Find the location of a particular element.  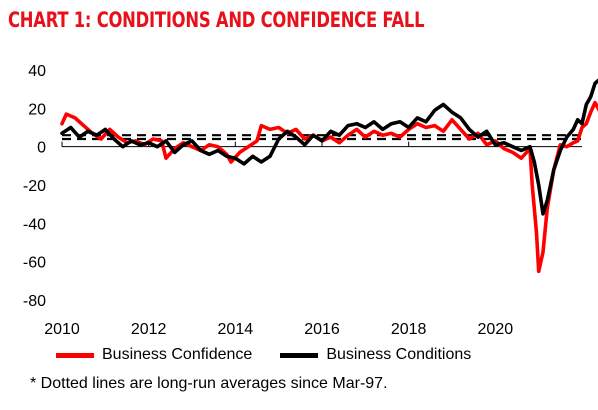

legend-swatch-business-confidence is located at coordinates (75, 355).